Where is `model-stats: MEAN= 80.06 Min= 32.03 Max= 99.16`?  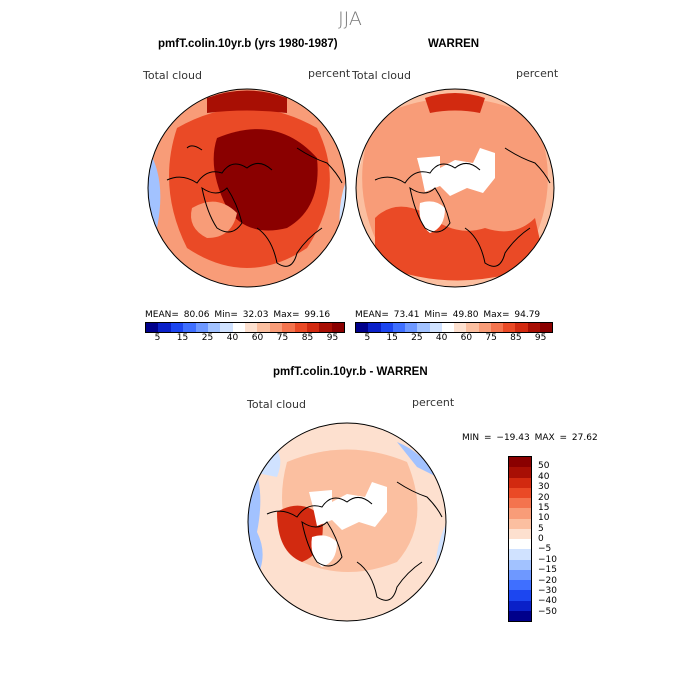 model-stats: MEAN= 80.06 Min= 32.03 Max= 99.16 is located at coordinates (238, 315).